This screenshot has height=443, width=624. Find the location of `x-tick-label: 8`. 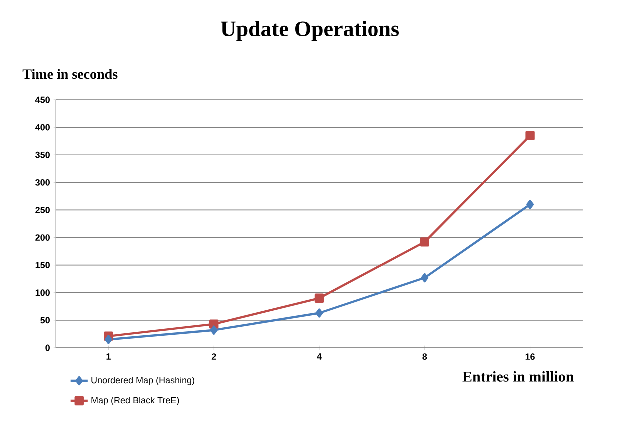

x-tick-label: 8 is located at coordinates (425, 357).